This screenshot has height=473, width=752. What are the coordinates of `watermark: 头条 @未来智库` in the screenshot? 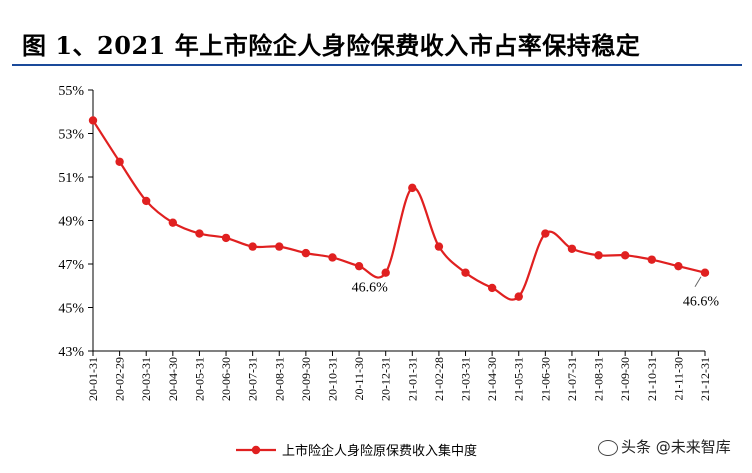 It's located at (664, 446).